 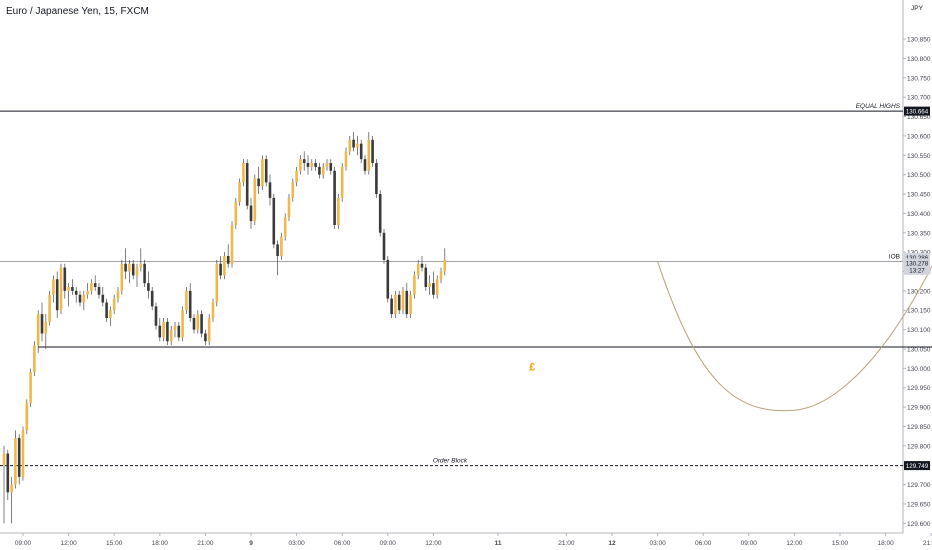 What do you see at coordinates (919, 330) in the screenshot?
I see `y-tick-label: 130.100` at bounding box center [919, 330].